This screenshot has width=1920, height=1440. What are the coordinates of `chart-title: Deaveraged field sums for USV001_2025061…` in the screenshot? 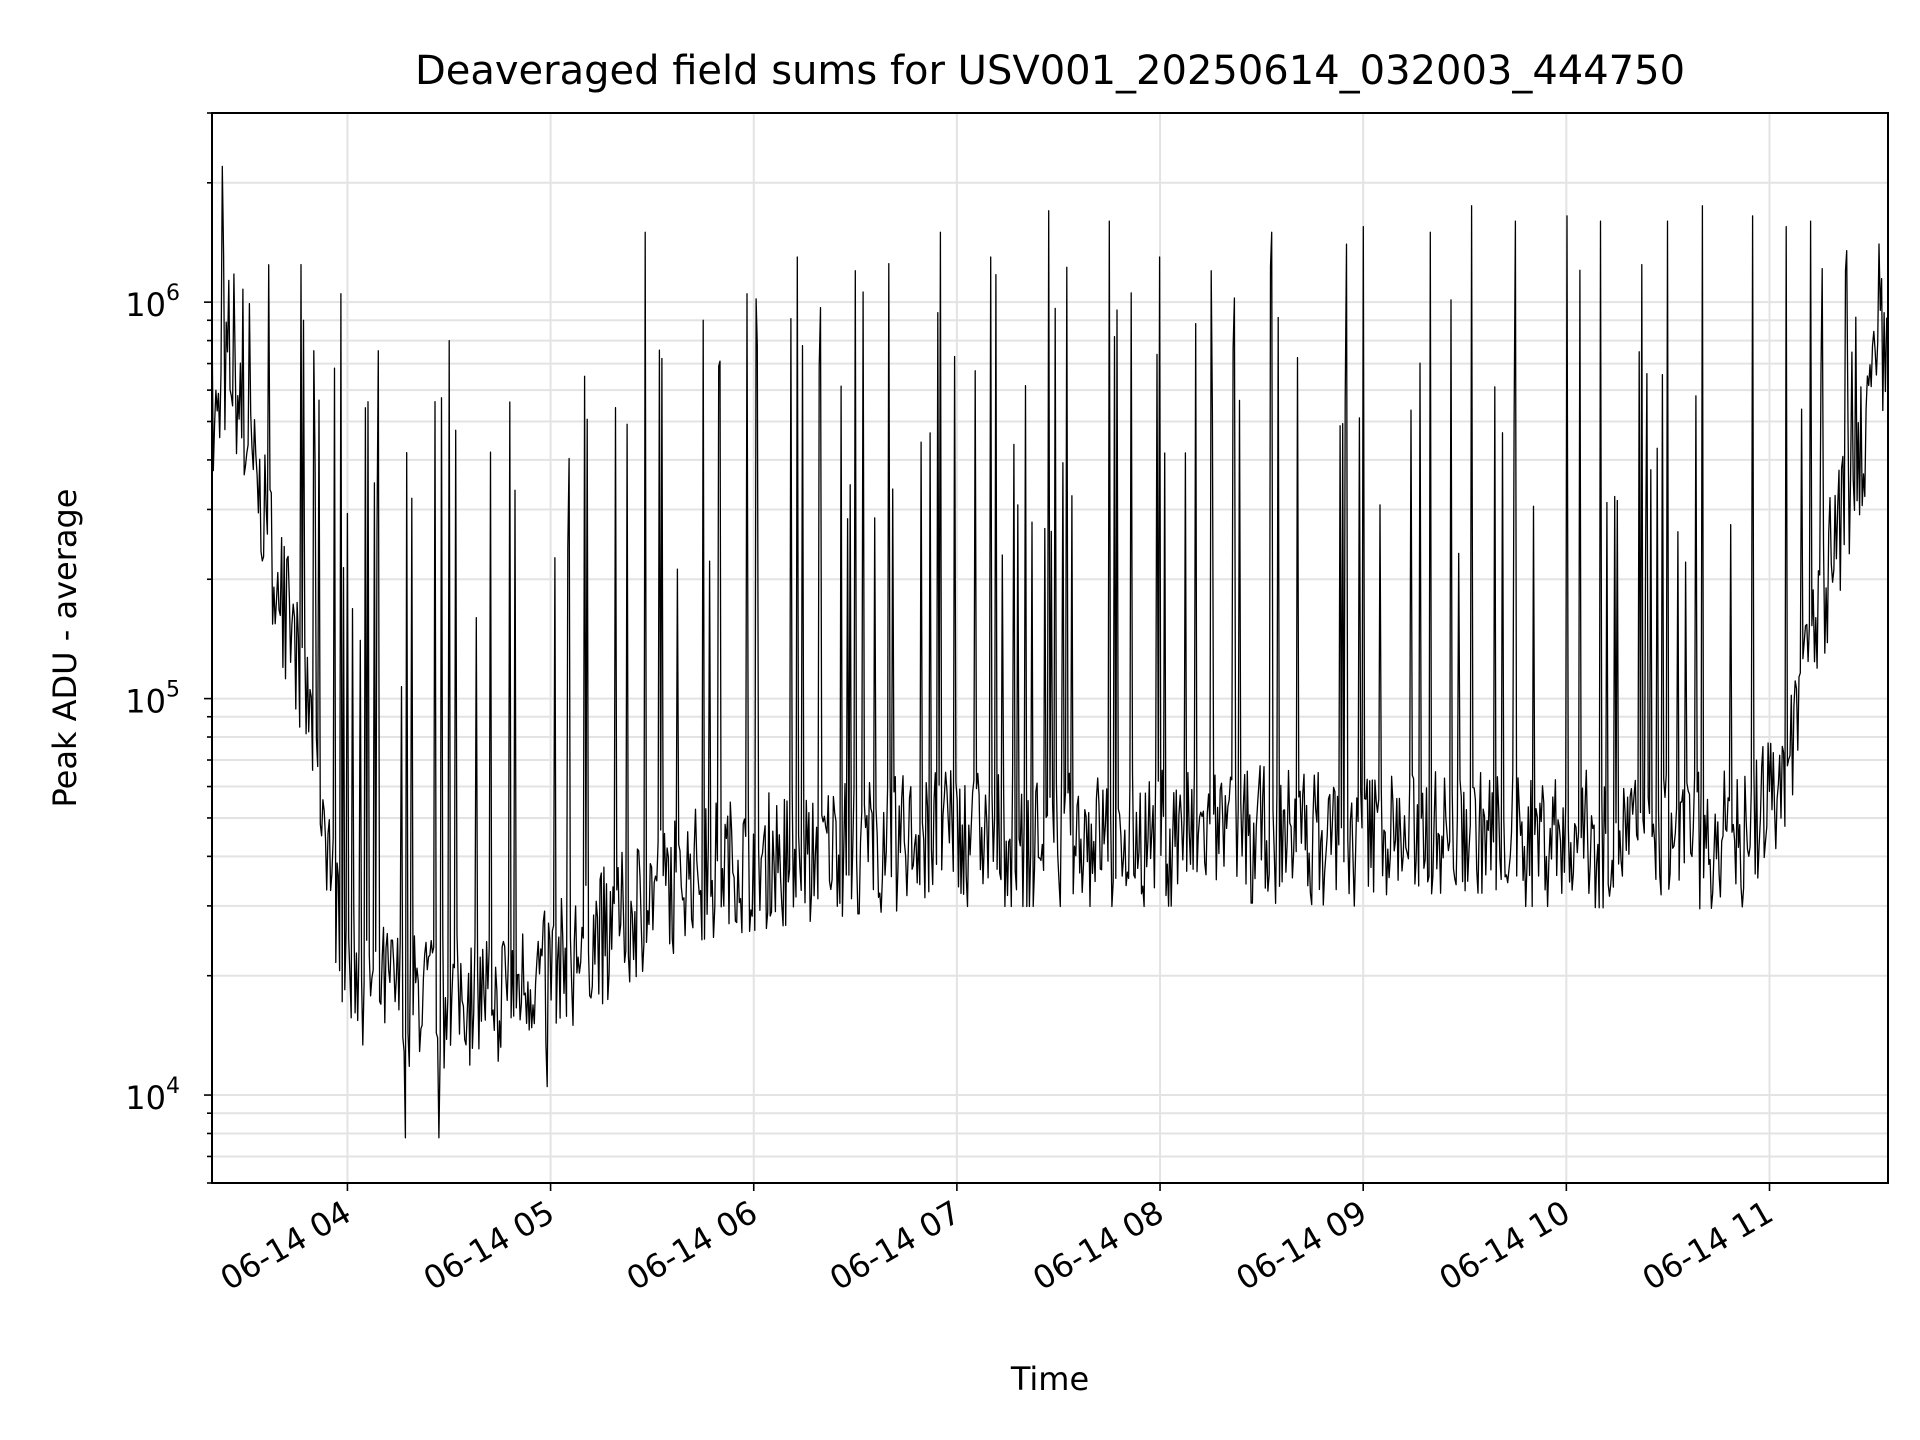 It's located at (1050, 71).